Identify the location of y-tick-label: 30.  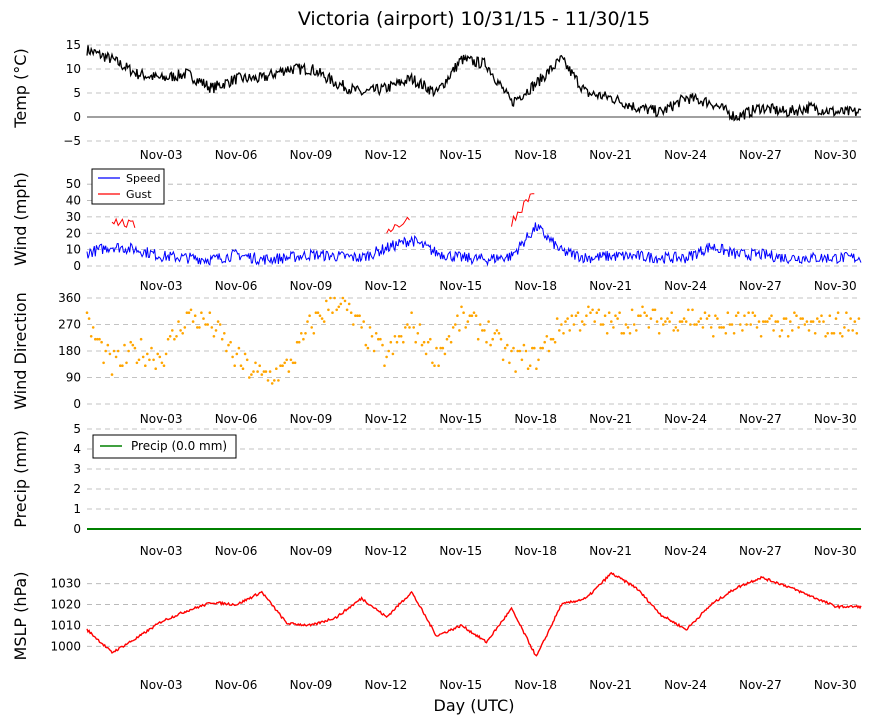
(73, 217).